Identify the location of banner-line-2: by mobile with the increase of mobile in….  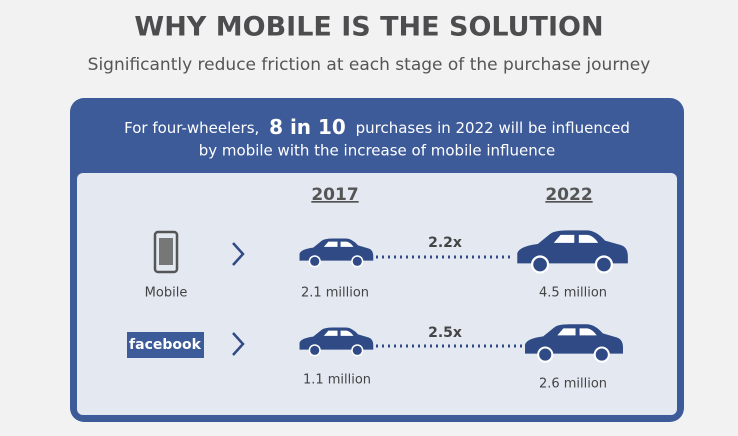
(377, 151).